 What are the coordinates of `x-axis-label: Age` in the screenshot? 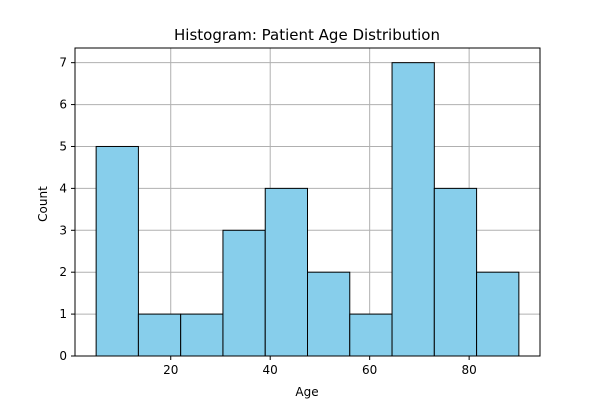 It's located at (306, 392).